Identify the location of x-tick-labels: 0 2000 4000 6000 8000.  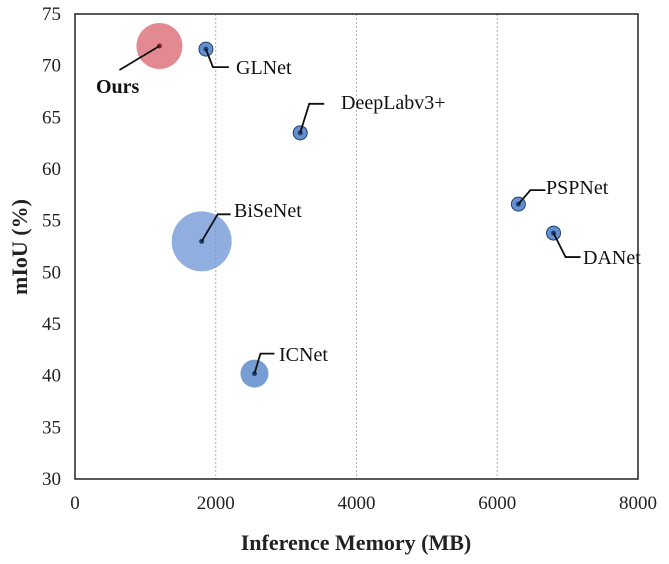
(363, 503).